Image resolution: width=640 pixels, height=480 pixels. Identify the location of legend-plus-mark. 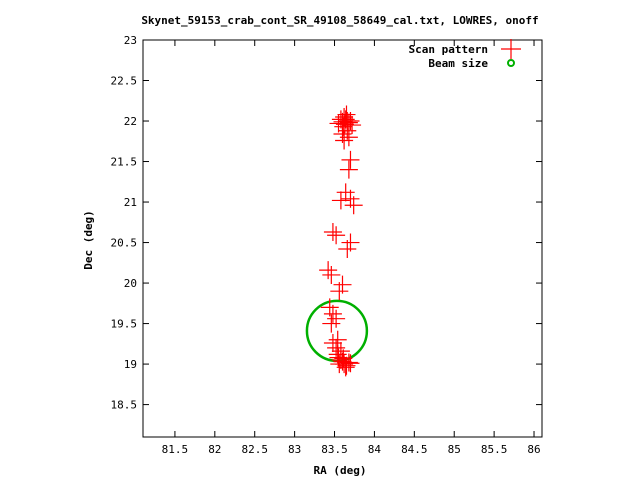
(511, 49).